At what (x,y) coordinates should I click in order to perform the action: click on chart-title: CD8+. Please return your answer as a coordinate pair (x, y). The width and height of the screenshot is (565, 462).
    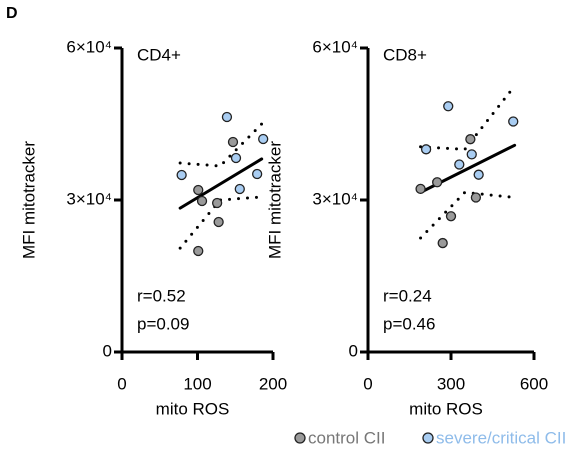
    Looking at the image, I should click on (405, 54).